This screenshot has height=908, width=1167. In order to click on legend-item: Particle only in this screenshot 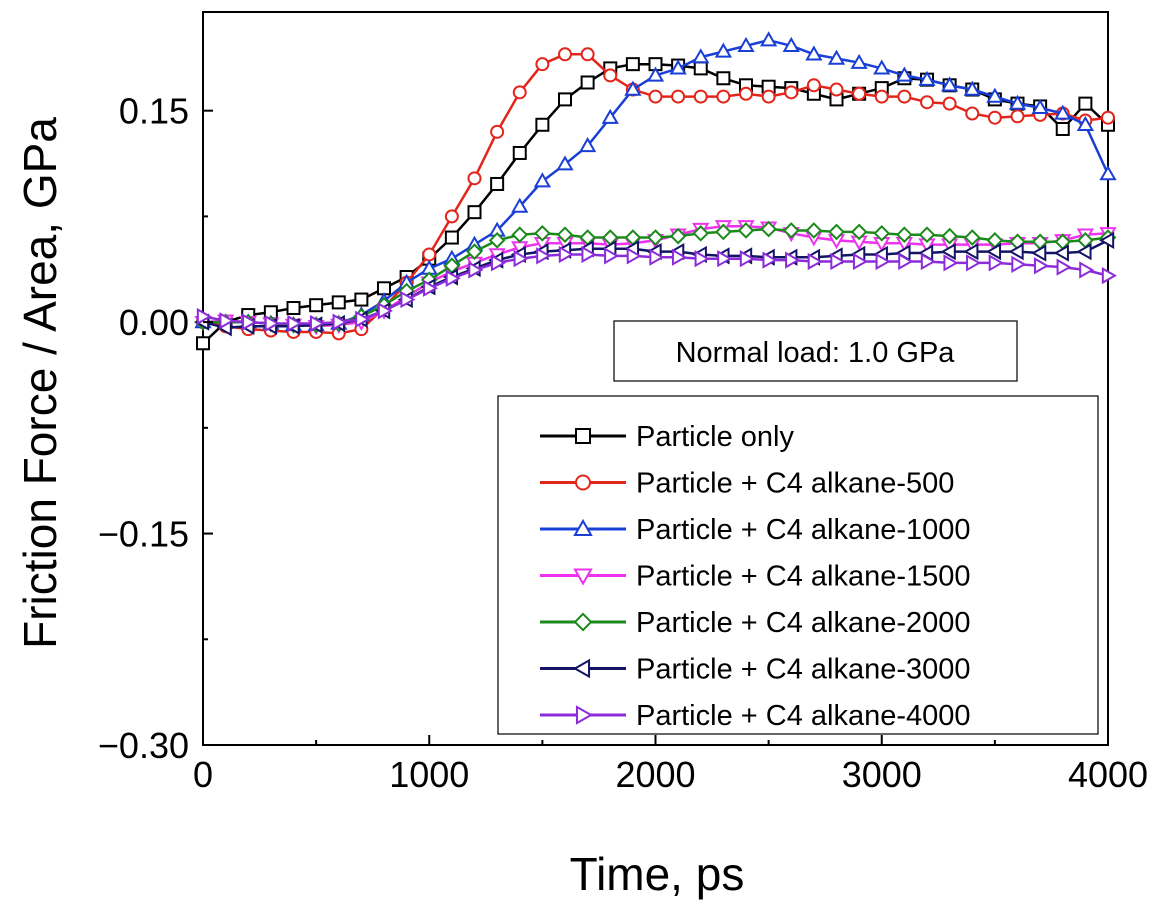, I will do `click(667, 437)`.